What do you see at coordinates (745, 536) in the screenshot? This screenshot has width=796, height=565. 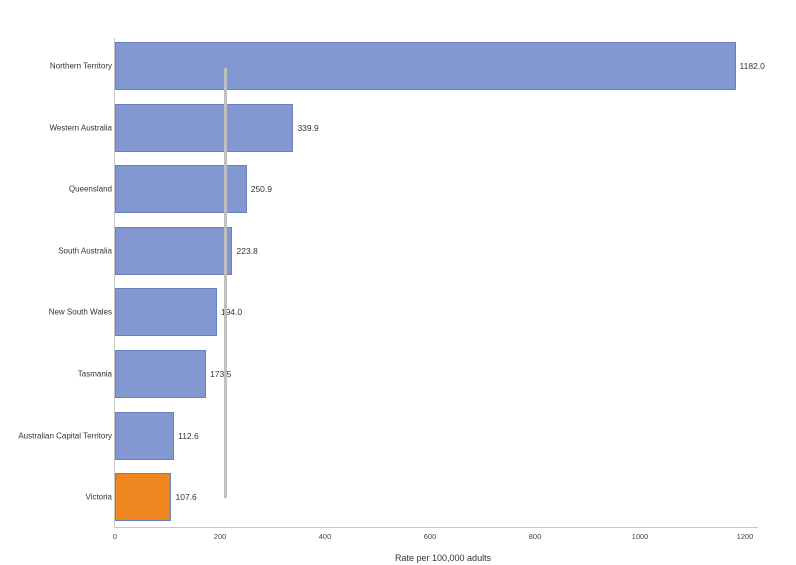 I see `x-tick-label: 1200` at bounding box center [745, 536].